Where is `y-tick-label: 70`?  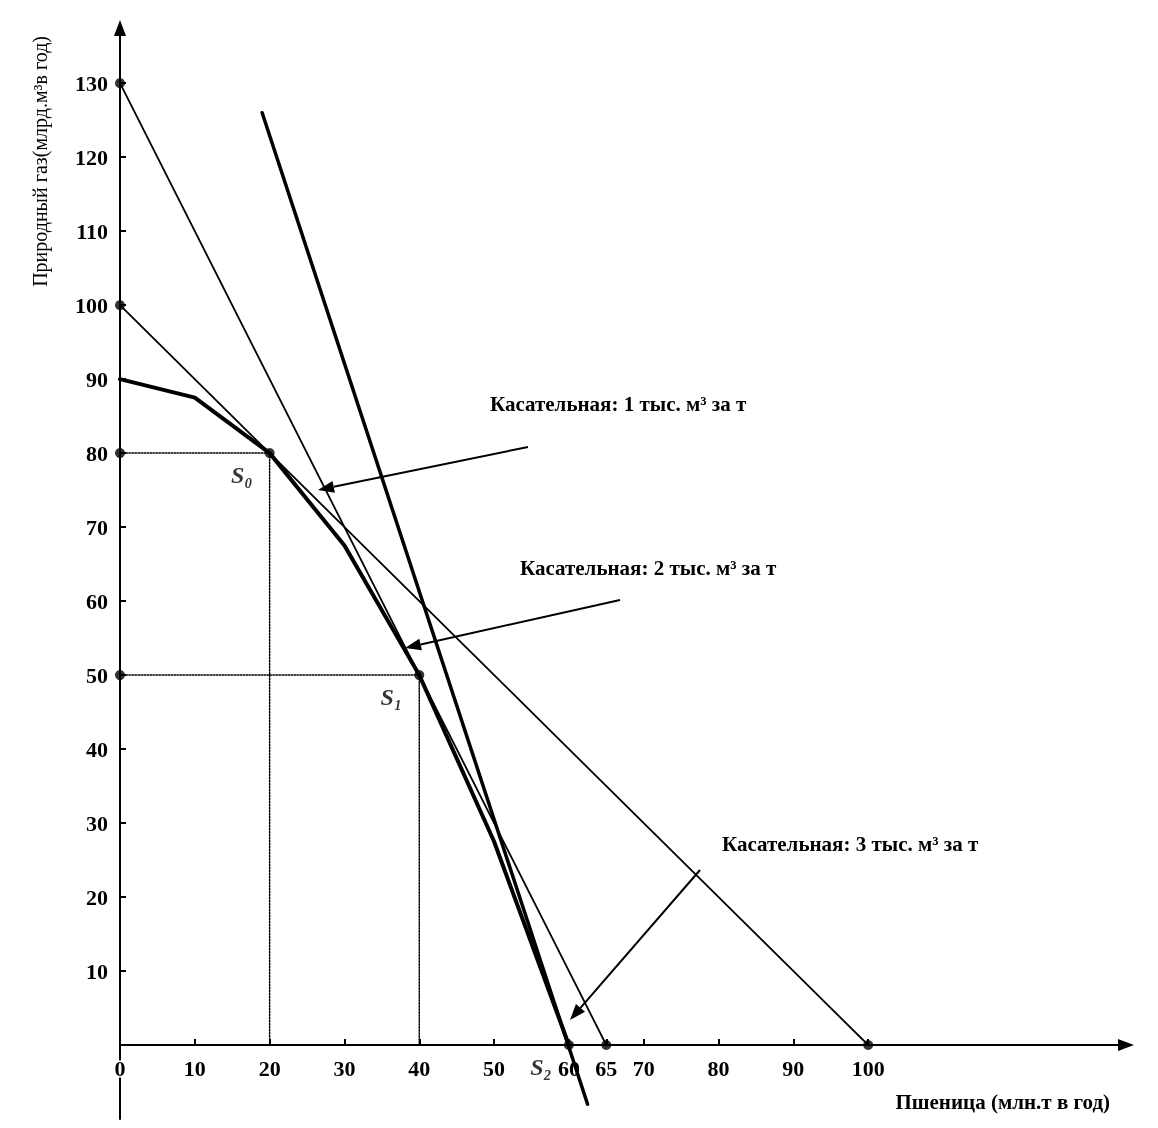
y-tick-label: 70 is located at coordinates (97, 527).